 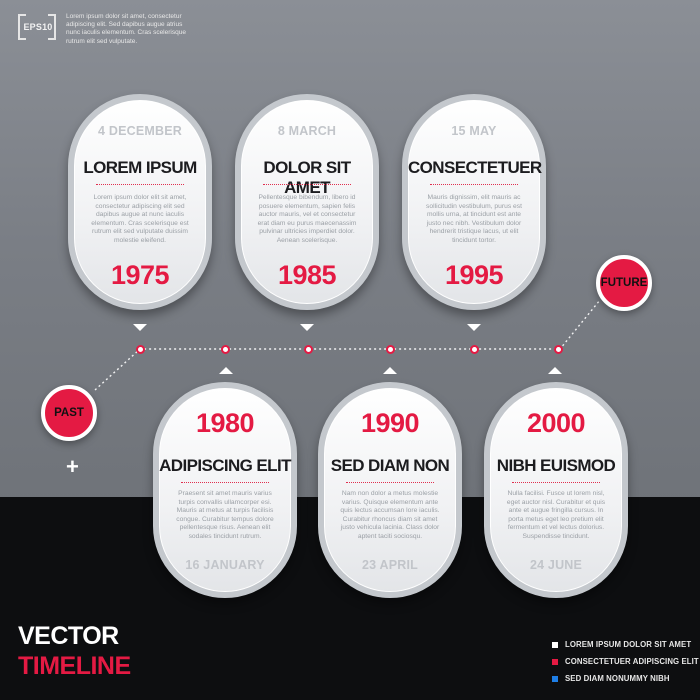 I want to click on card-date: 24 JUNE, so click(x=556, y=565).